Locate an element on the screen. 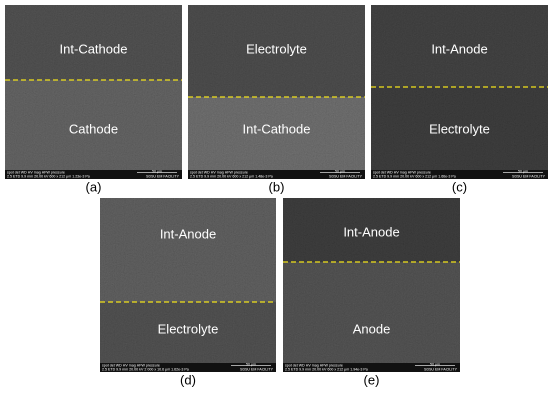 The image size is (550, 401). caption: (b) is located at coordinates (277, 186).